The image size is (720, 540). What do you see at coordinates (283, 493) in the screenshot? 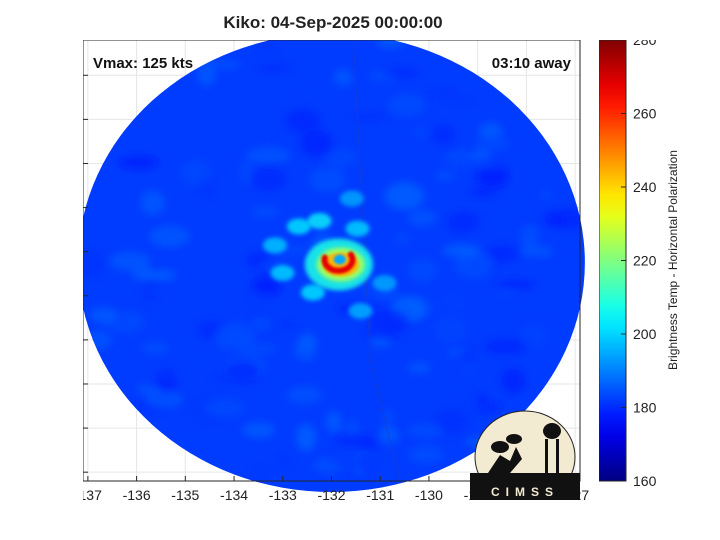
I see `x-tick-label: -133` at bounding box center [283, 493].